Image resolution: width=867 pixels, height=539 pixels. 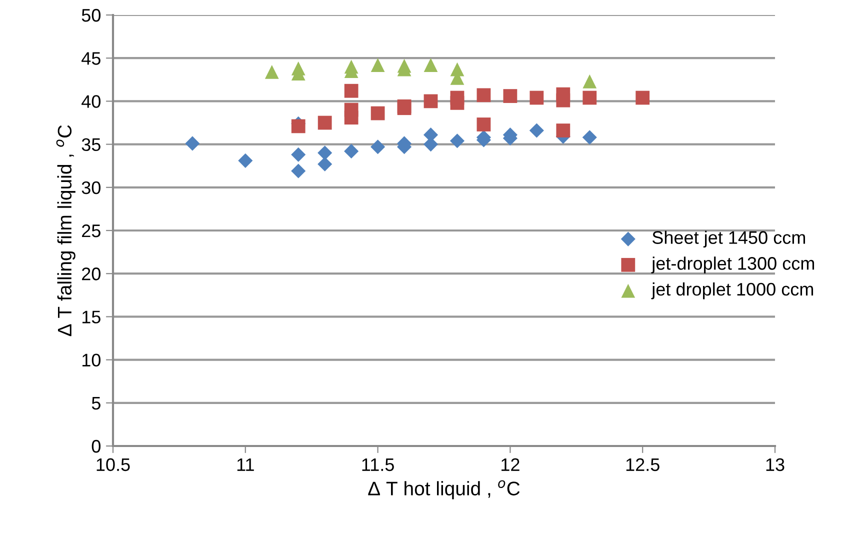 I want to click on x-tick-label: 13, so click(x=775, y=465).